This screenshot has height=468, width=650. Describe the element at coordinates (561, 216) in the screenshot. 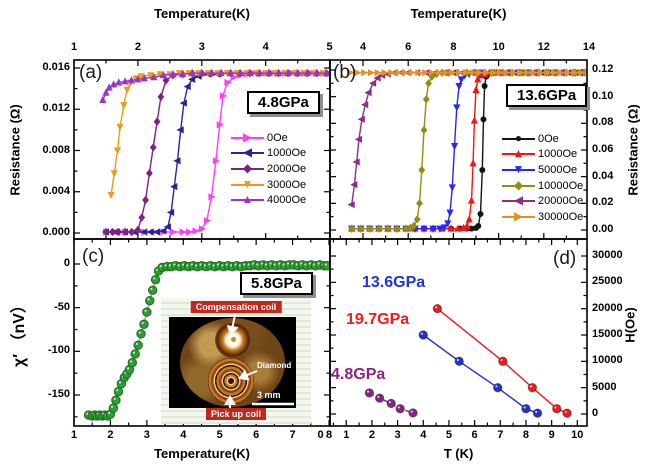

I see `legend-label: 30000Oe` at that location.